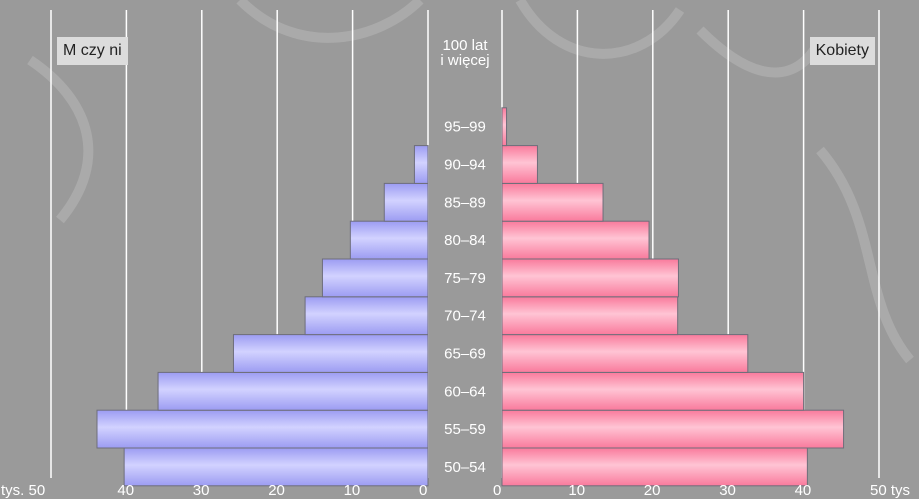 The width and height of the screenshot is (919, 499). What do you see at coordinates (465, 278) in the screenshot?
I see `age-label-5: 75–79` at bounding box center [465, 278].